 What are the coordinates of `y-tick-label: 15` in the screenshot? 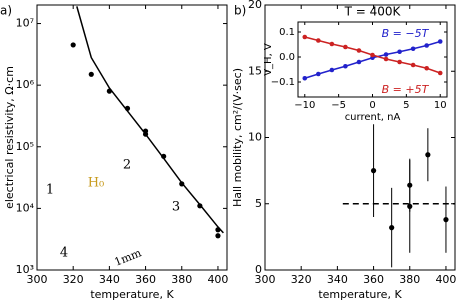 It's located at (255, 70).